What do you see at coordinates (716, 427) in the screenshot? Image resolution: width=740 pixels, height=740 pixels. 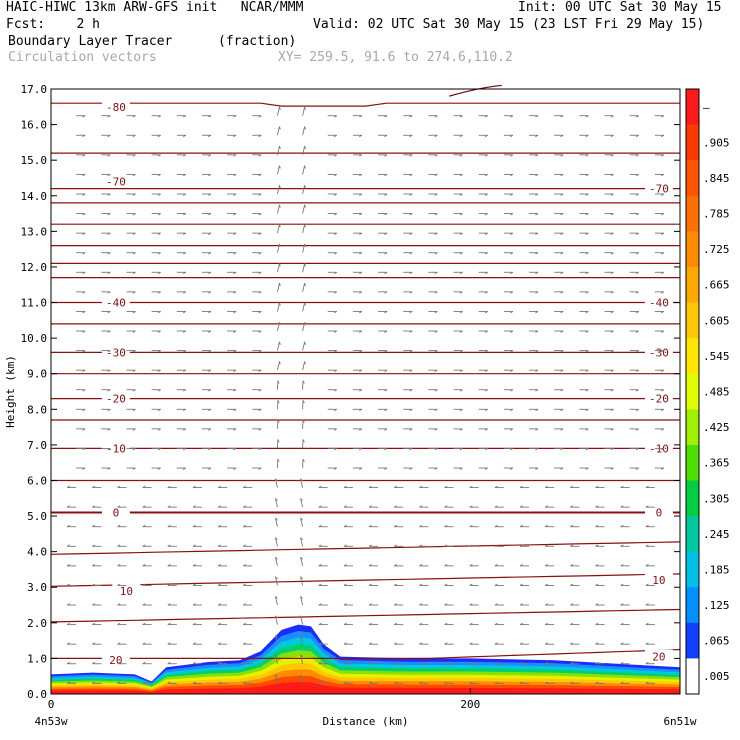 I see `colorbar-label: .425` at bounding box center [716, 427].